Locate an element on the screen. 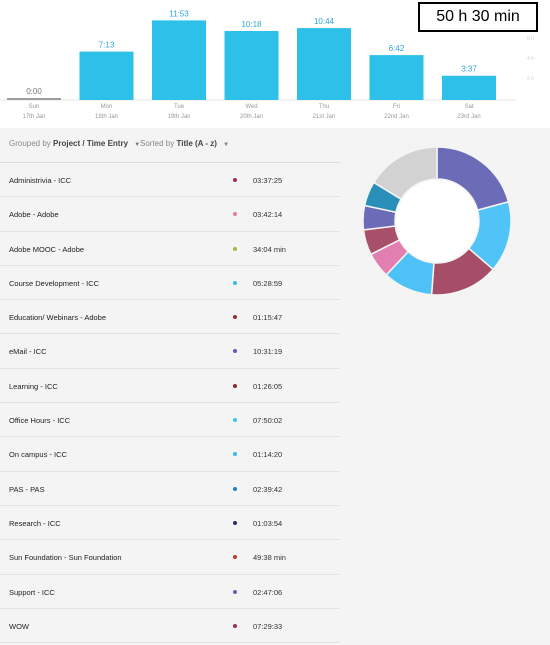 This screenshot has height=645, width=550. bar-value-label: 11:53 is located at coordinates (179, 13).